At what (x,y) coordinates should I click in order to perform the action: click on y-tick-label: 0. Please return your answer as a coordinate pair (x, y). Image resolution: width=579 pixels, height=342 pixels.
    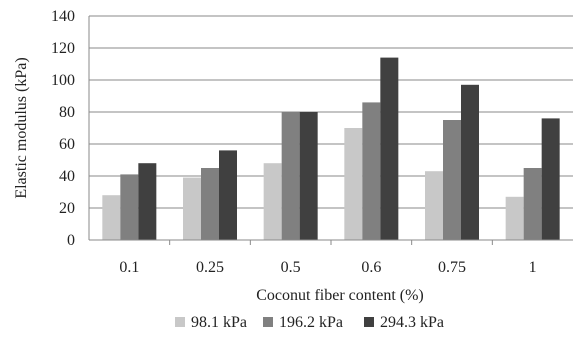
    Looking at the image, I should click on (71, 240).